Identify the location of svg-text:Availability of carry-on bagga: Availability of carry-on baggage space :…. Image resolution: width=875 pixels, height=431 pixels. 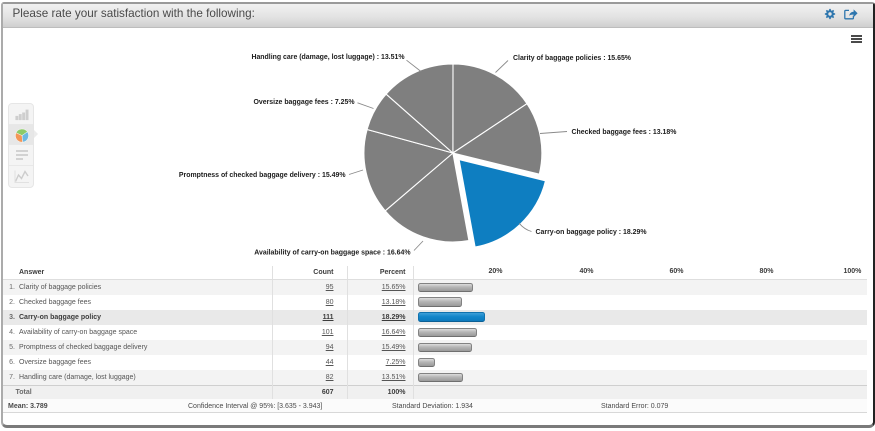
(332, 252).